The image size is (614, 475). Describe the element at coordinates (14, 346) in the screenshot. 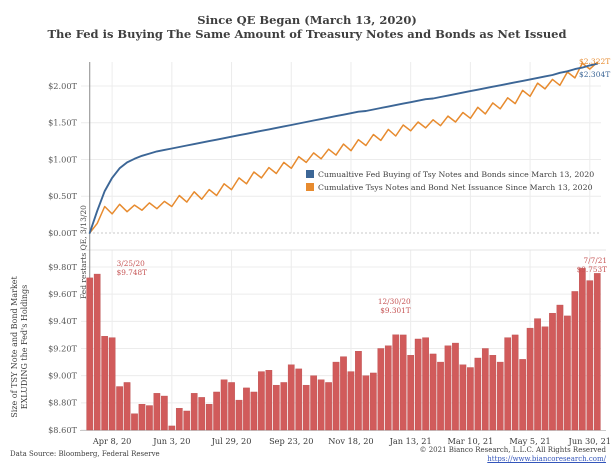

I see `bottom-y-axis-title-line1: Size of TSY Note and Bond Market` at that location.